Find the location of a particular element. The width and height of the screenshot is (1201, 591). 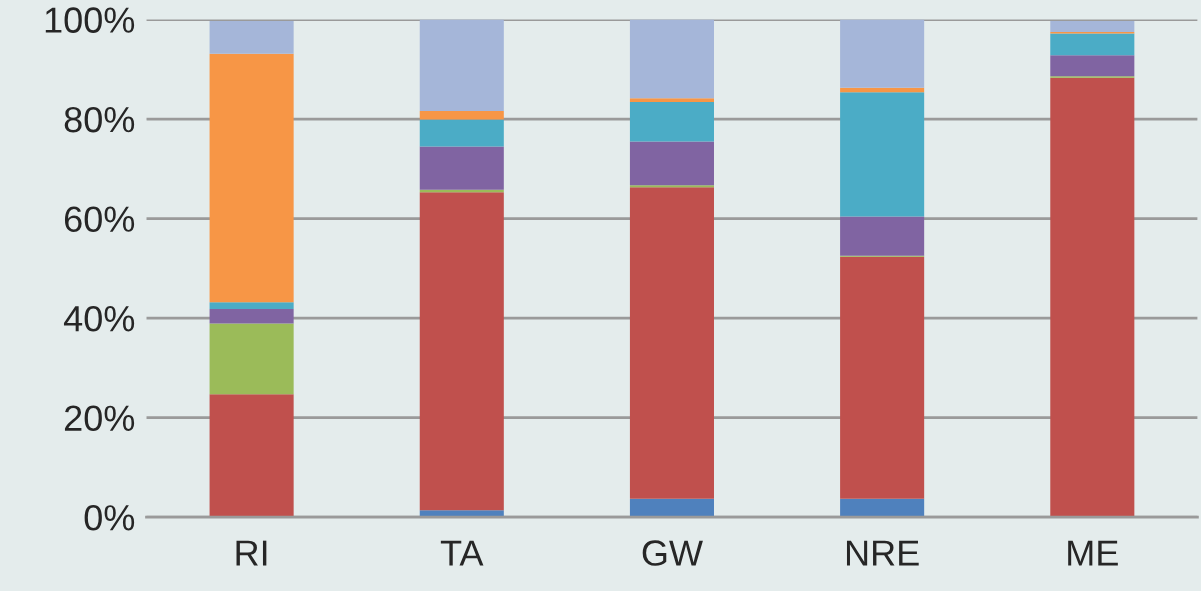

y-tick-label: 40% is located at coordinates (99, 318).